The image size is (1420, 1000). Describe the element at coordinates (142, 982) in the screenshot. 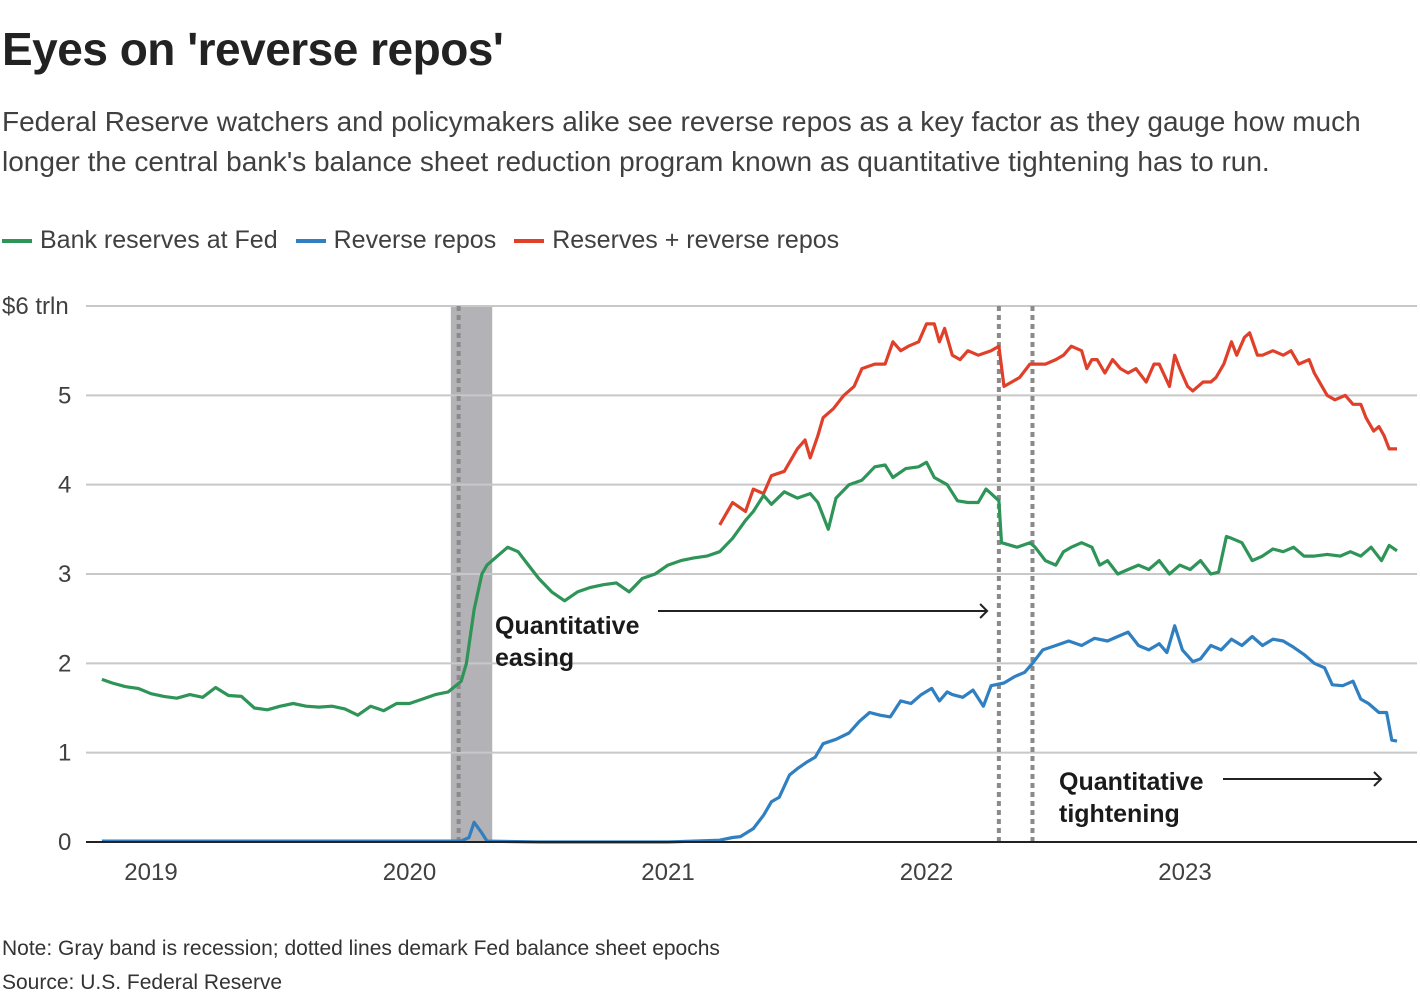

I see `source-text: Source: U.S. Federal Reserve` at that location.